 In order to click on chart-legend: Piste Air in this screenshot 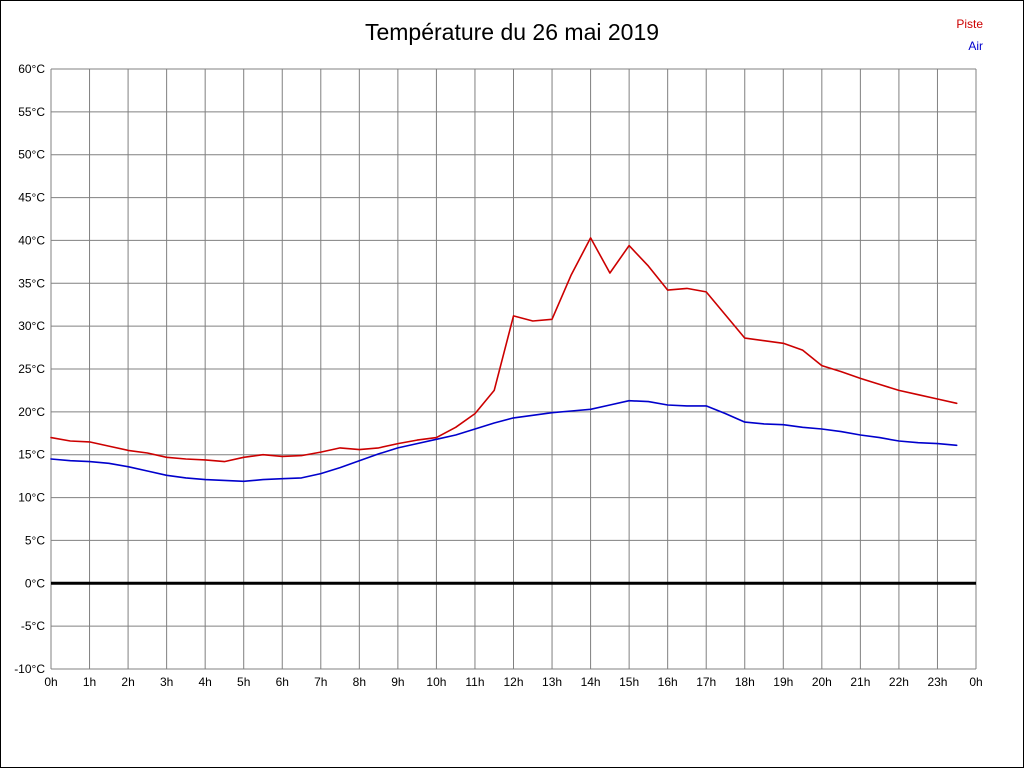, I will do `click(969, 35)`.